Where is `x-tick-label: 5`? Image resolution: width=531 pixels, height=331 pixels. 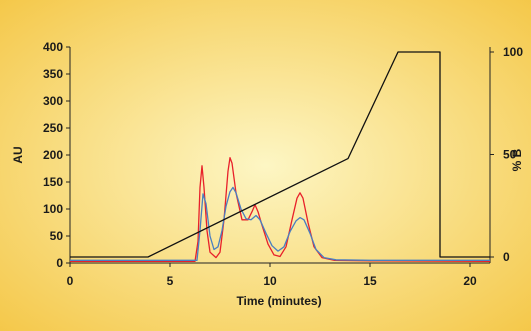 x-tick-label: 5 is located at coordinates (170, 281).